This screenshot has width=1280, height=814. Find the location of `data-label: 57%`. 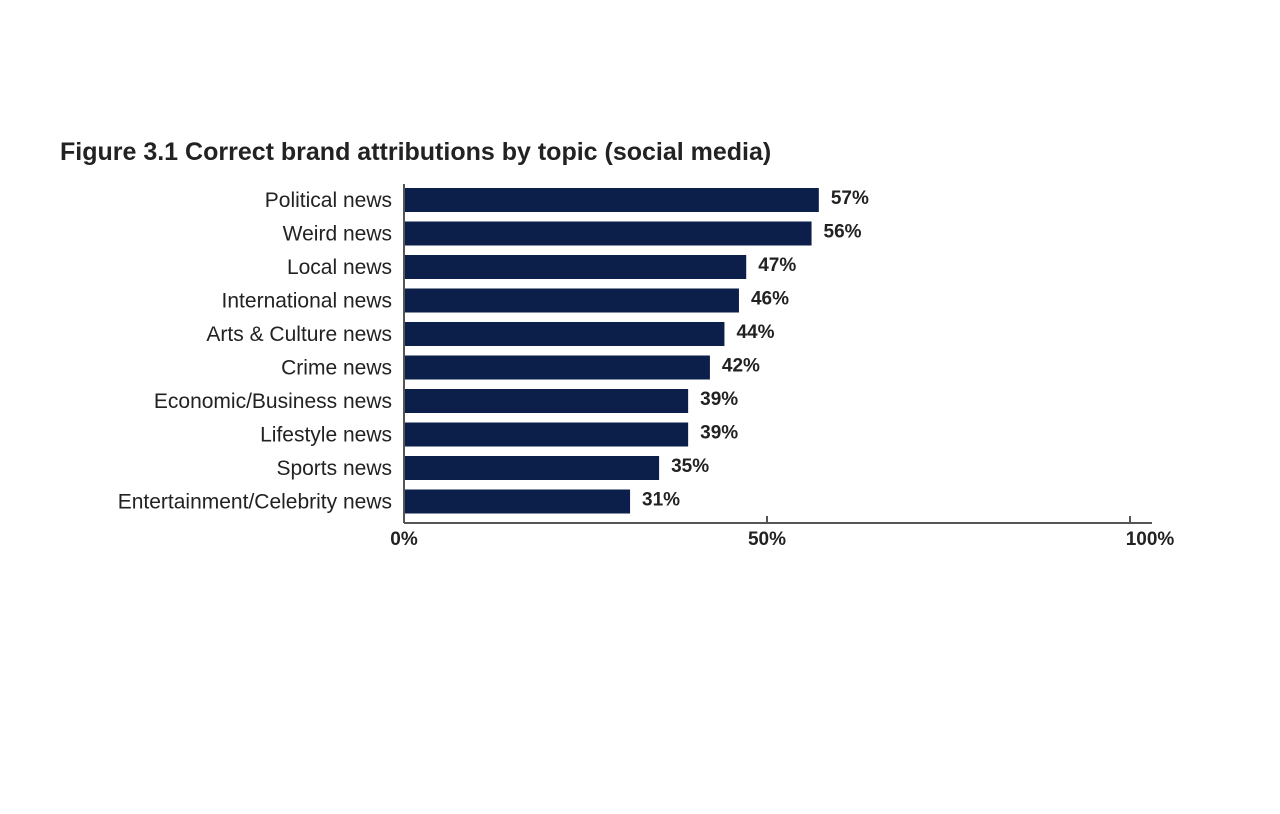

data-label: 57% is located at coordinates (850, 198).